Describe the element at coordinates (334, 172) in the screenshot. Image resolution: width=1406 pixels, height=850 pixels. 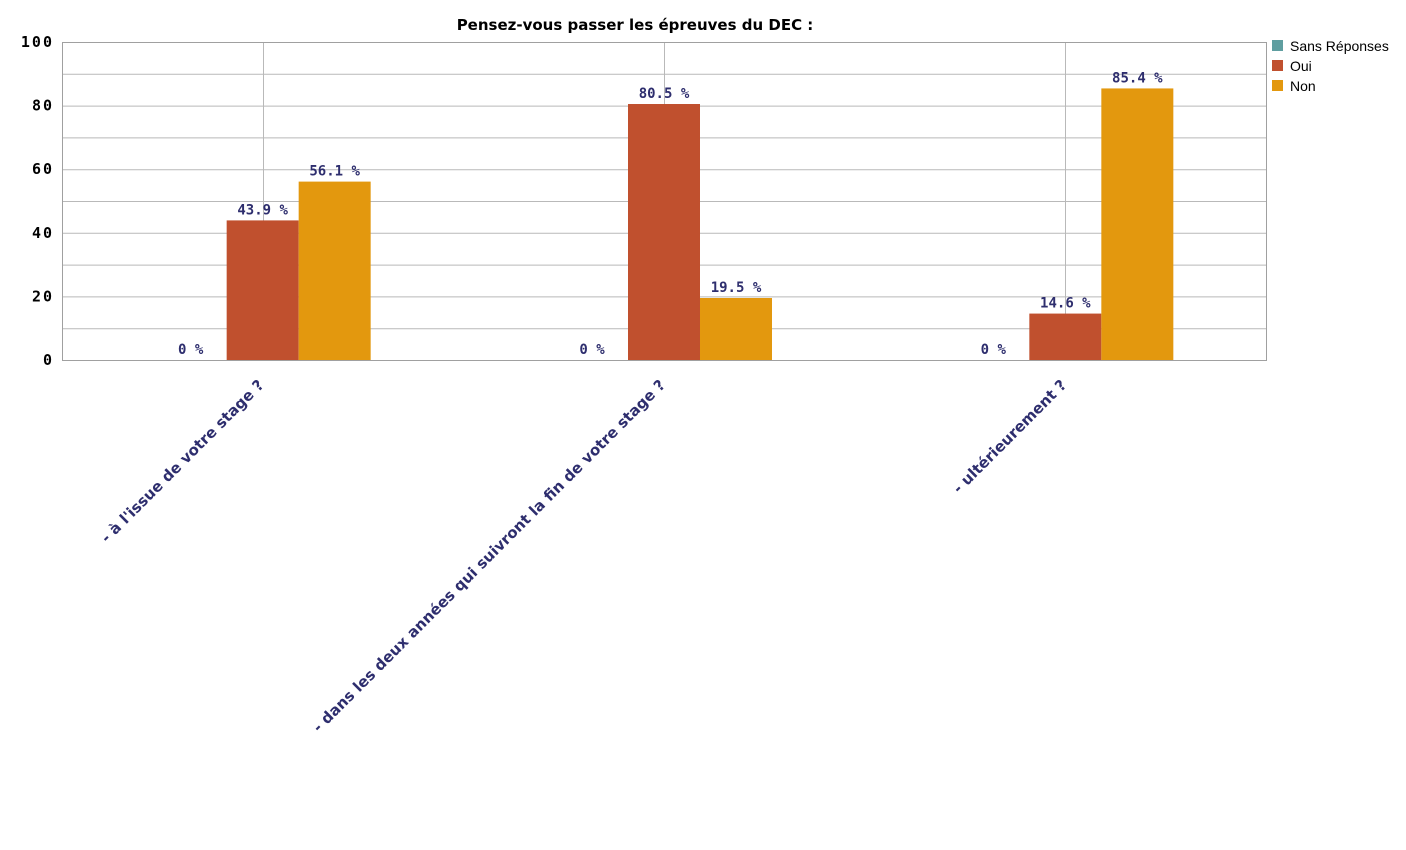
I see `data-label: 56.1 %` at that location.